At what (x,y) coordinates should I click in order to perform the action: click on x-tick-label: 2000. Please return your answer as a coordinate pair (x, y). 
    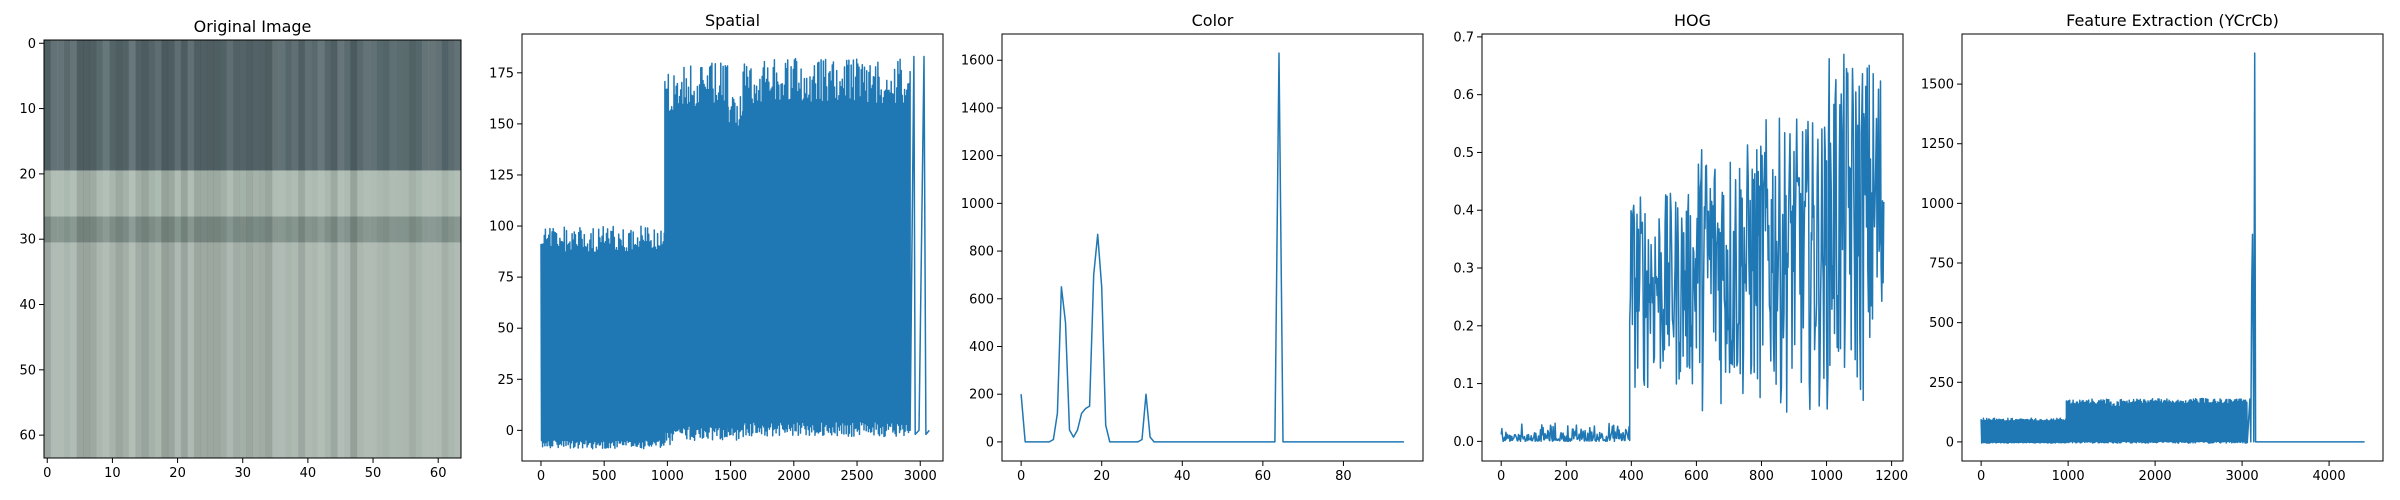
    Looking at the image, I should click on (2155, 476).